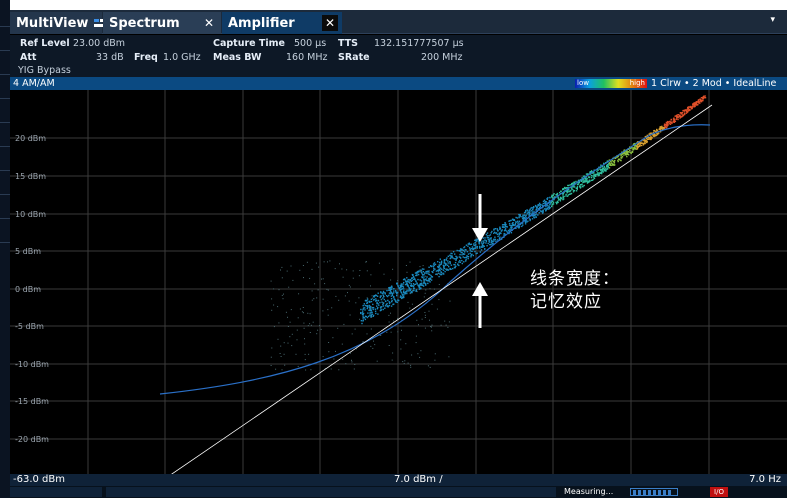 This screenshot has width=787, height=498. What do you see at coordinates (29, 326) in the screenshot?
I see `y-tick-label: -5 dBm` at bounding box center [29, 326].